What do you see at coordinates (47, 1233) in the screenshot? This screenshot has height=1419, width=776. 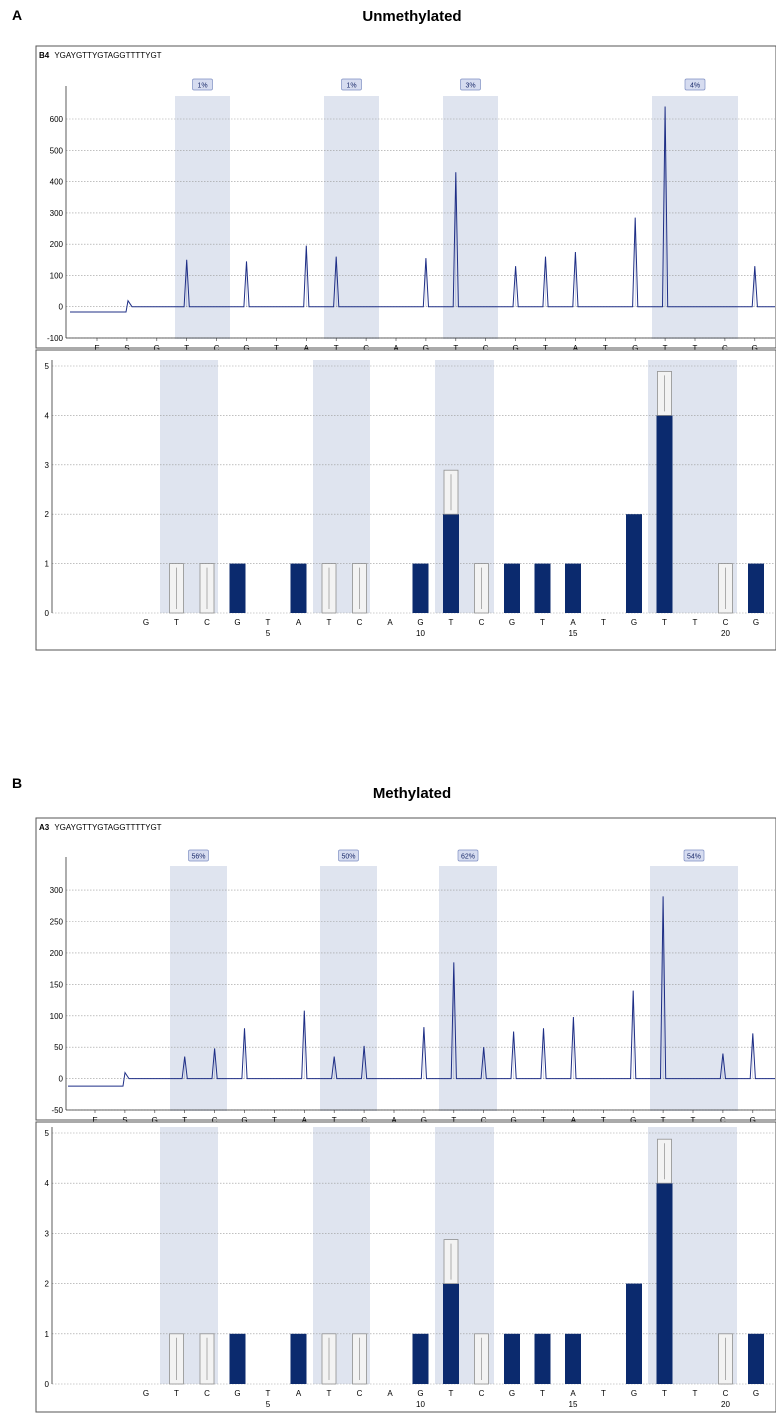 I see `undefined-y-tick-label: 3` at bounding box center [47, 1233].